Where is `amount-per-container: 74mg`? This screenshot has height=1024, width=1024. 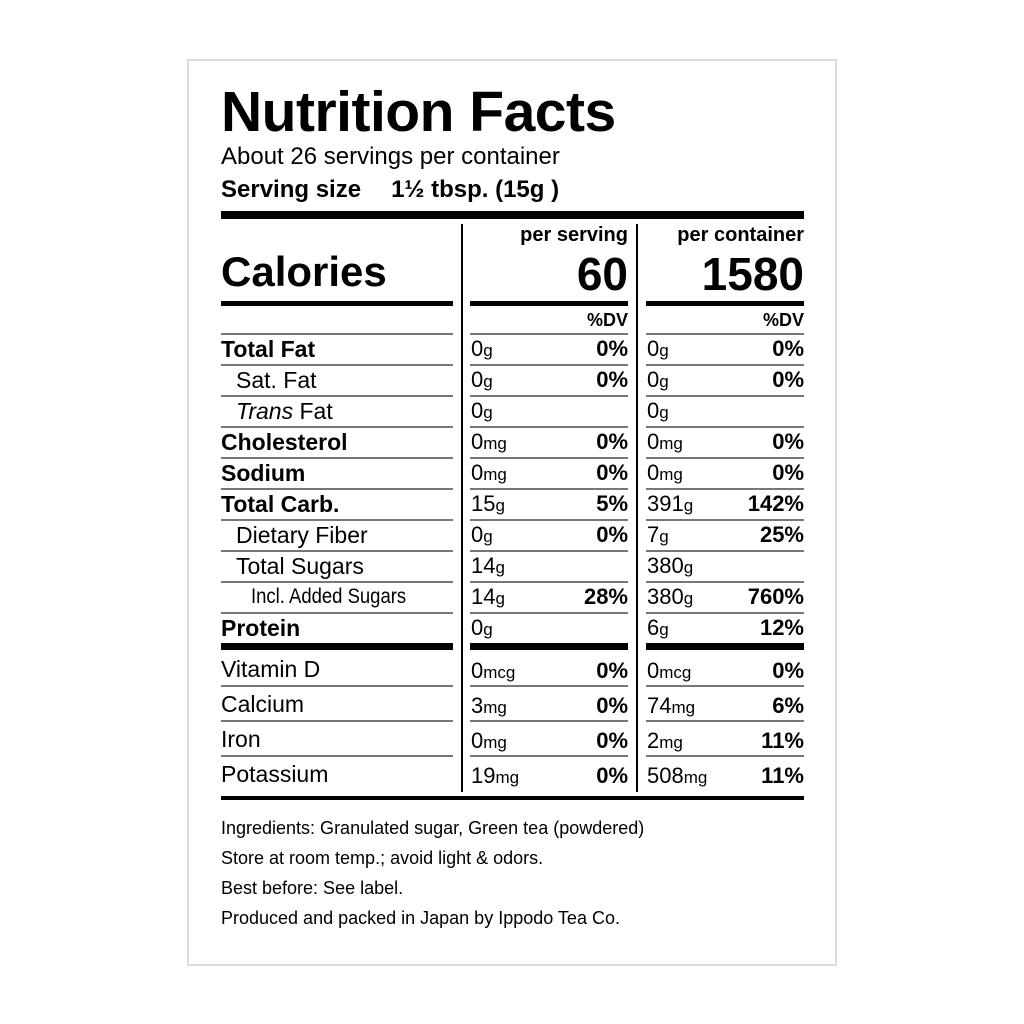
amount-per-container: 74mg is located at coordinates (671, 707).